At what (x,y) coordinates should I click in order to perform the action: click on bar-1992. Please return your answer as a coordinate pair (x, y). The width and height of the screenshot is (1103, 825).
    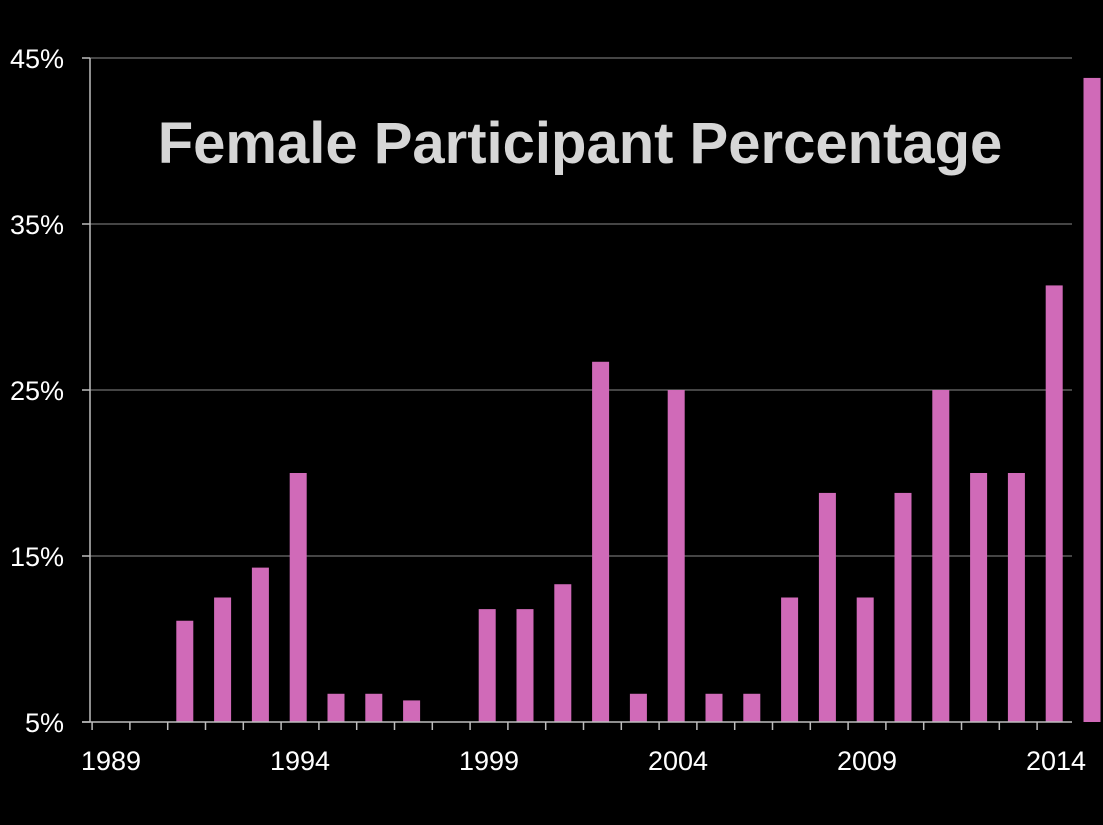
    Looking at the image, I should click on (260, 644).